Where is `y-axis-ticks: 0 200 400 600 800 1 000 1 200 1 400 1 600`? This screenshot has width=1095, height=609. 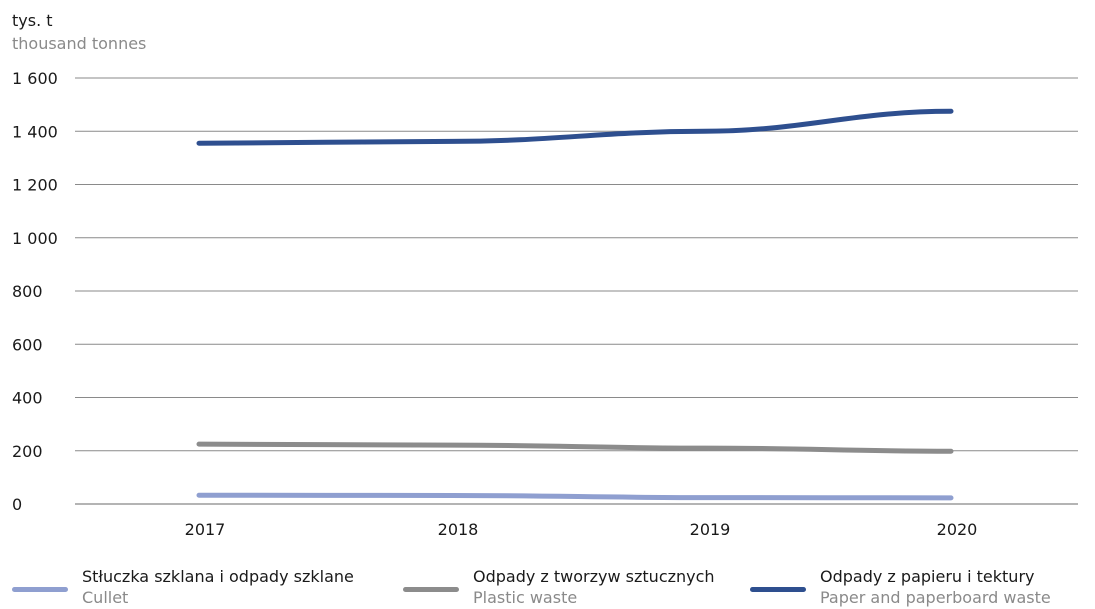
y-axis-ticks: 0 200 400 600 800 1 000 1 200 1 400 1 600 is located at coordinates (35, 291).